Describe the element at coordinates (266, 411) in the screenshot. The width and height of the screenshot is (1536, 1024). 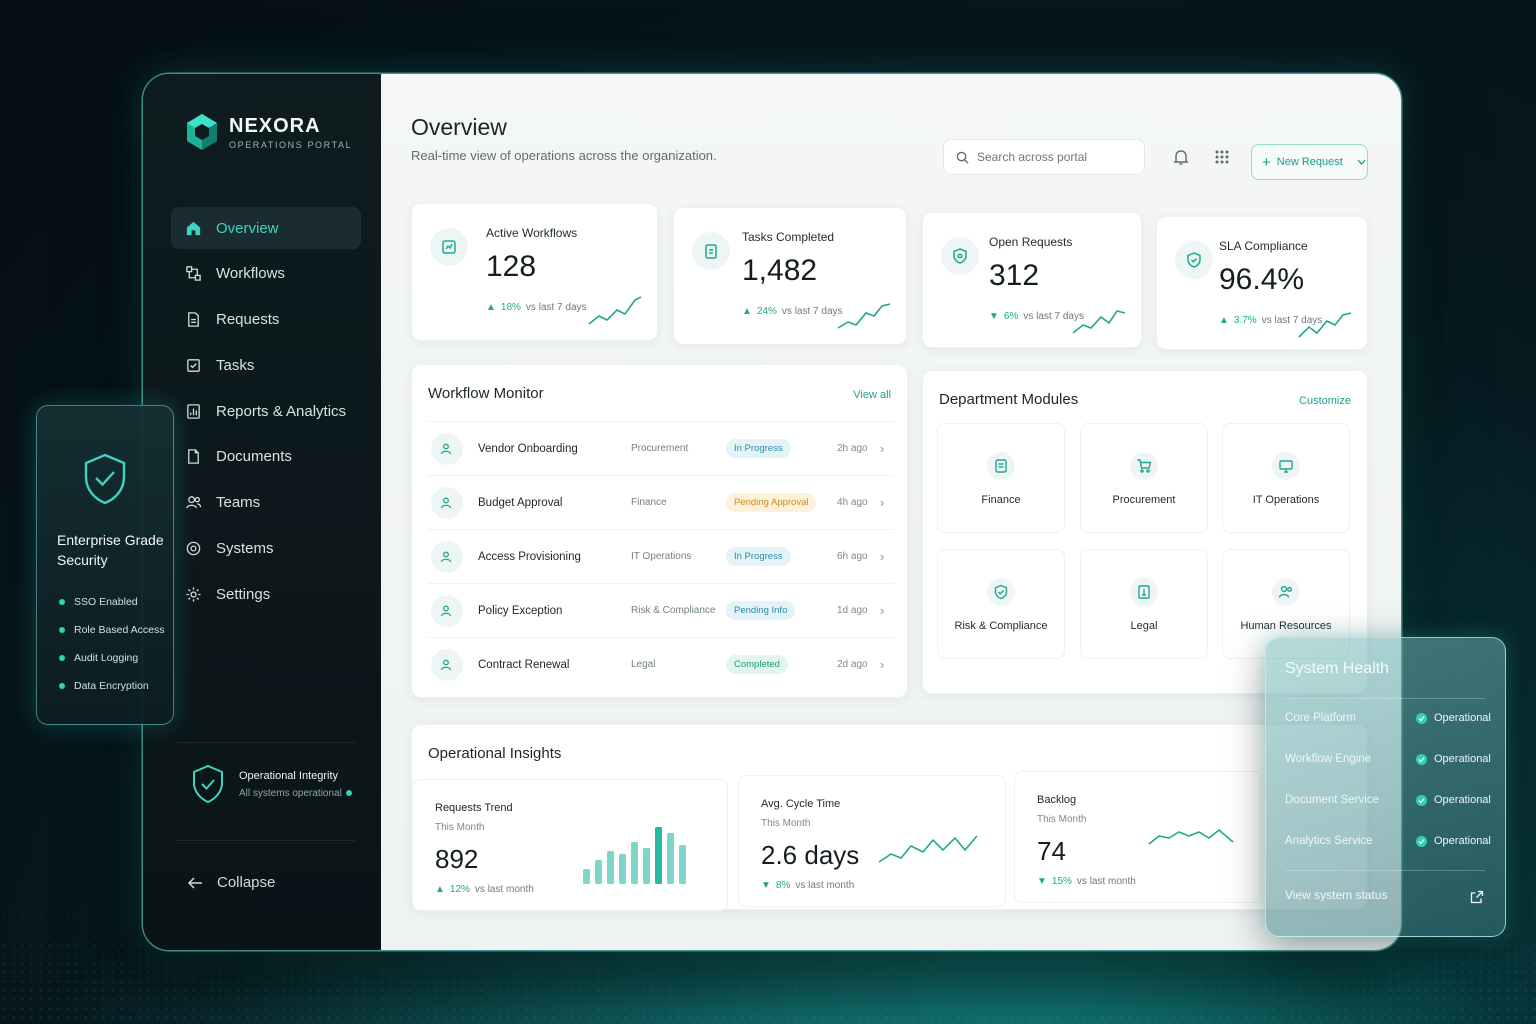
I see `sidebar-item-reports: Reports & Analytics` at that location.